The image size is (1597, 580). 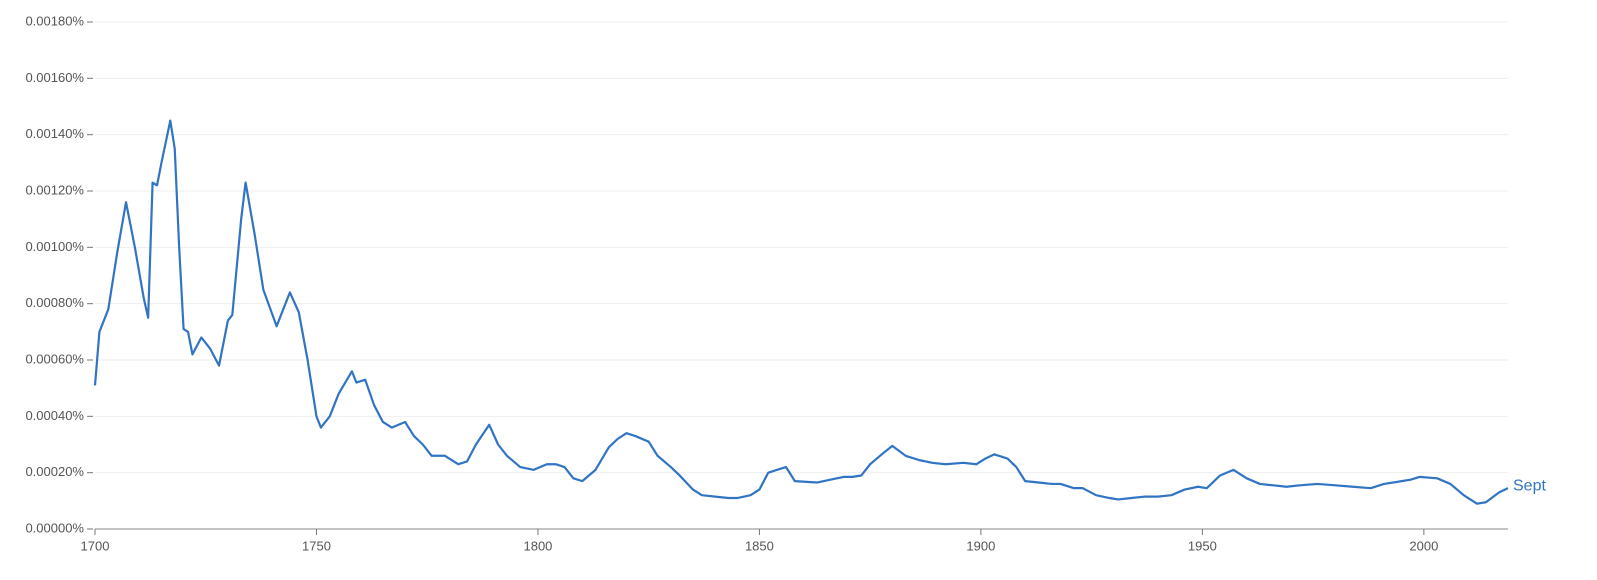 I want to click on x-tick-label: 2000, so click(x=1423, y=545).